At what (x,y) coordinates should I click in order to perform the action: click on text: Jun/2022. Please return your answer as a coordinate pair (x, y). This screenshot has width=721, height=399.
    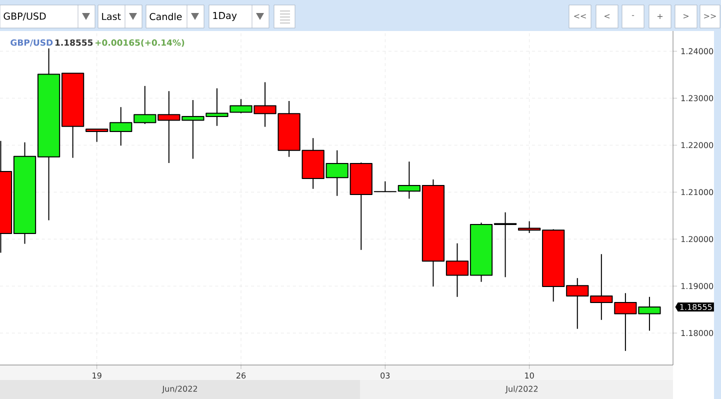
    Looking at the image, I should click on (179, 390).